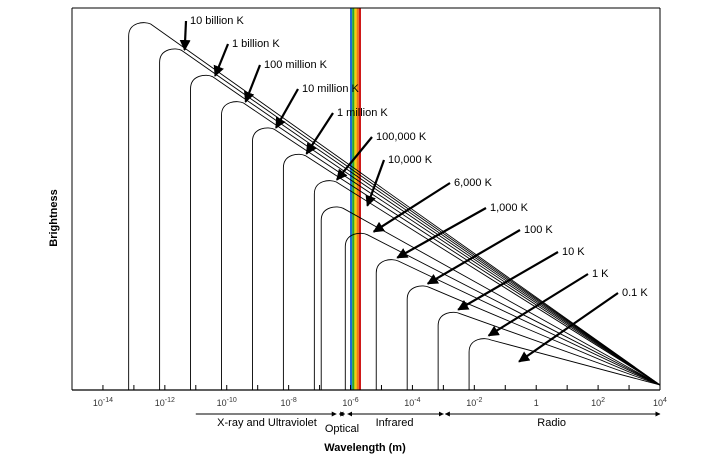 The height and width of the screenshot is (460, 704). I want to click on curve-label: 6,000 K, so click(473, 183).